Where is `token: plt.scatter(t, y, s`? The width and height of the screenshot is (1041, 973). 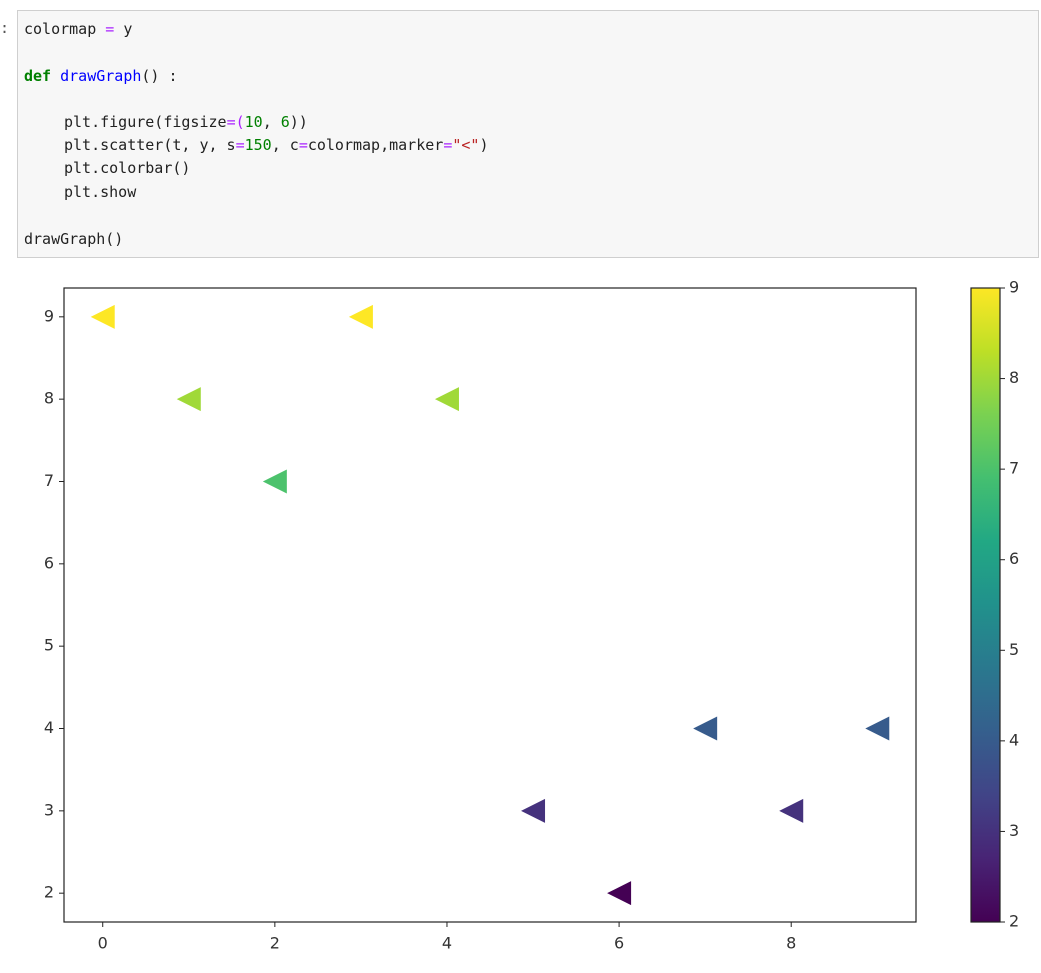
token: plt.scatter(t, y, s is located at coordinates (150, 145).